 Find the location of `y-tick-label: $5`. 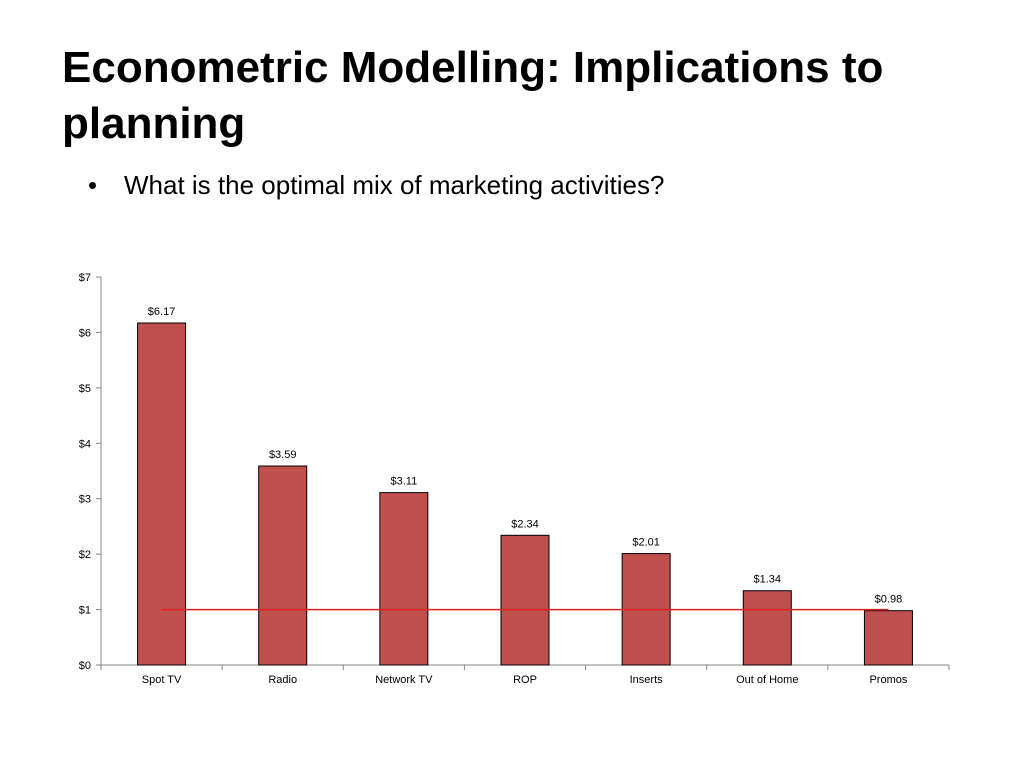

y-tick-label: $5 is located at coordinates (85, 389).